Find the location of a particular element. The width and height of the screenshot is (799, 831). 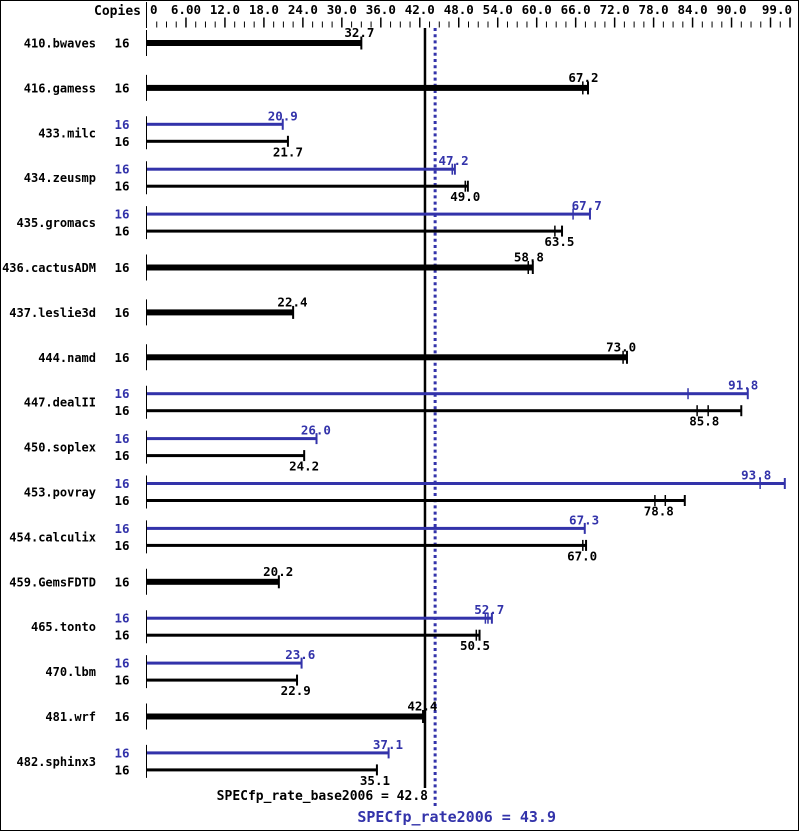

axis-tick-label: 48.0 is located at coordinates (459, 9).